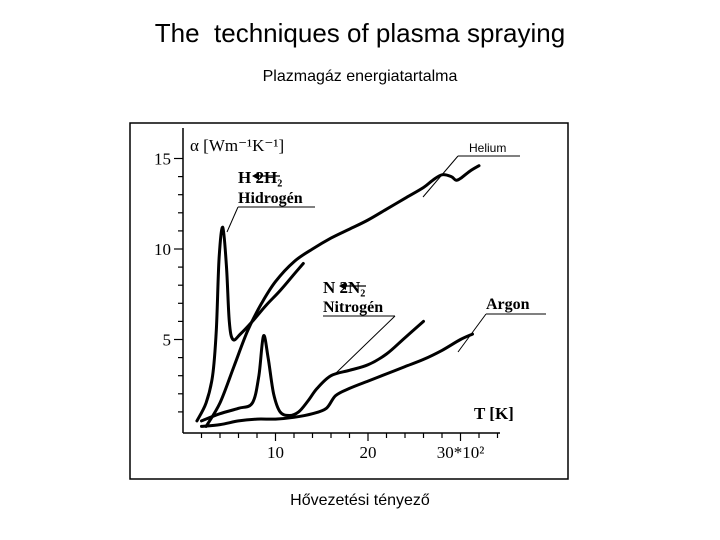 This screenshot has width=720, height=540. What do you see at coordinates (167, 340) in the screenshot?
I see `y-tick-label: 5` at bounding box center [167, 340].